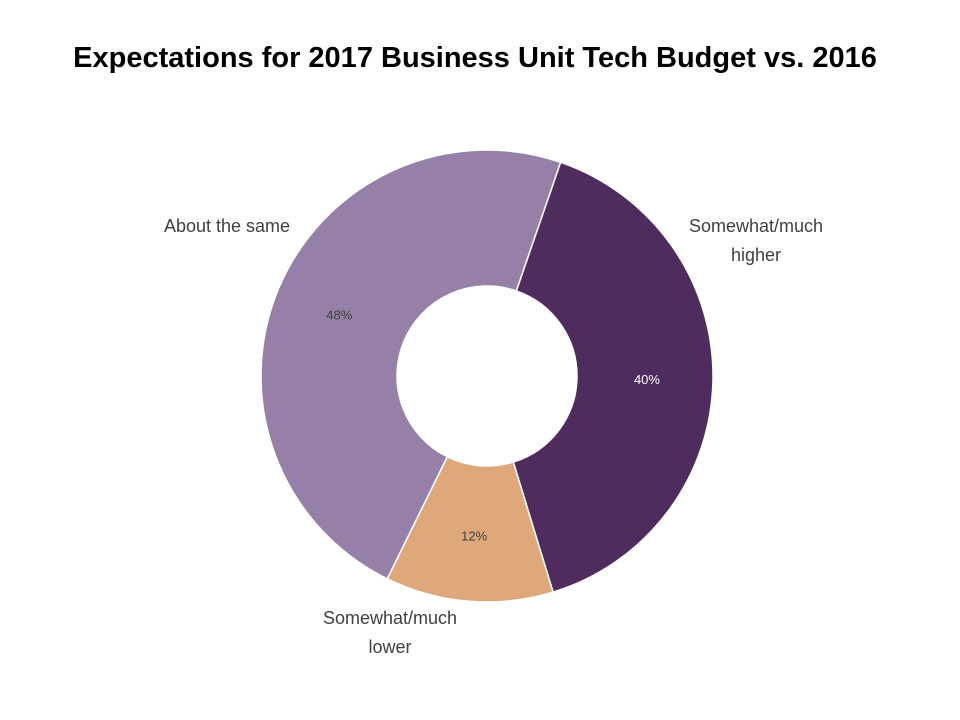 The height and width of the screenshot is (720, 960). What do you see at coordinates (474, 535) in the screenshot?
I see `data-label-1: 12%` at bounding box center [474, 535].